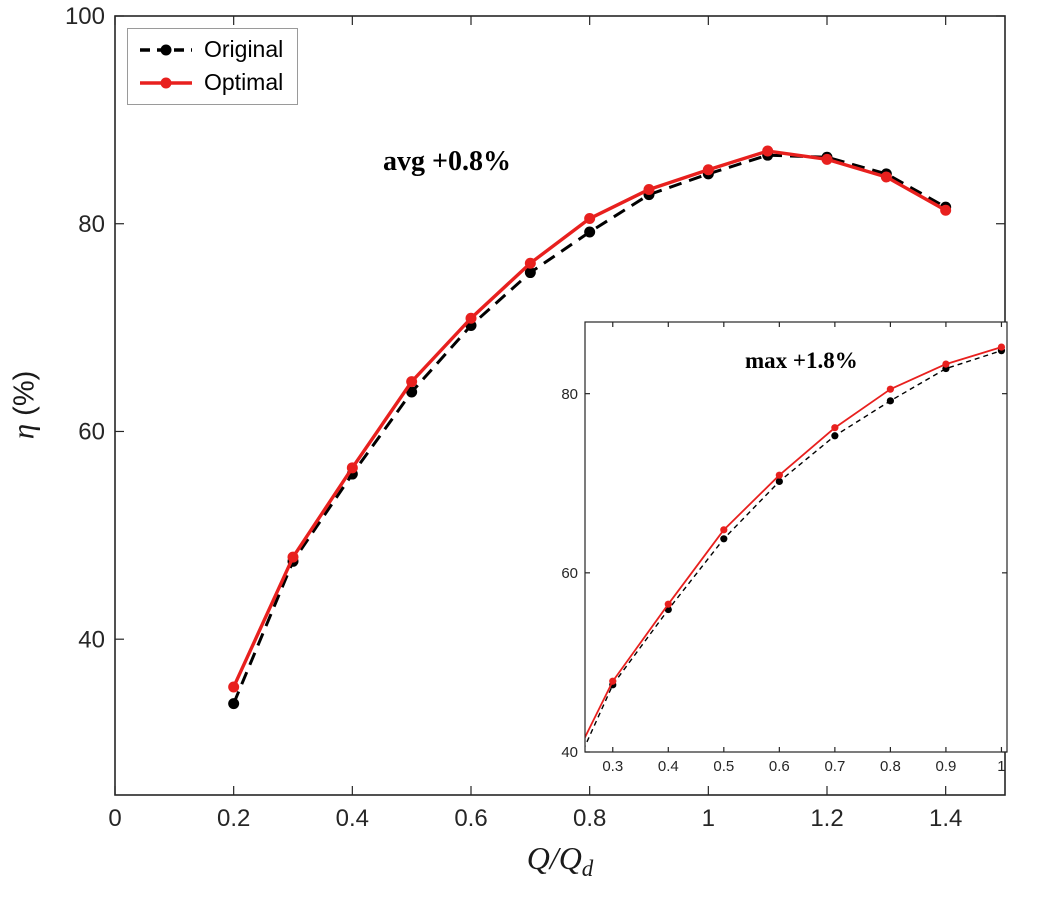 The height and width of the screenshot is (909, 1039). What do you see at coordinates (569, 573) in the screenshot?
I see `inset-ytick-label: 60` at bounding box center [569, 573].